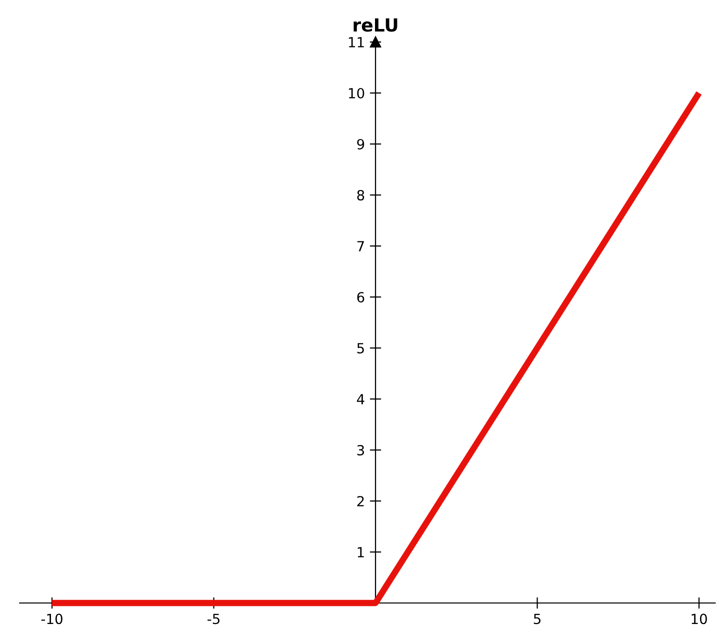 This screenshot has height=638, width=719. Describe the element at coordinates (361, 552) in the screenshot. I see `y-tick-label: 1` at that location.